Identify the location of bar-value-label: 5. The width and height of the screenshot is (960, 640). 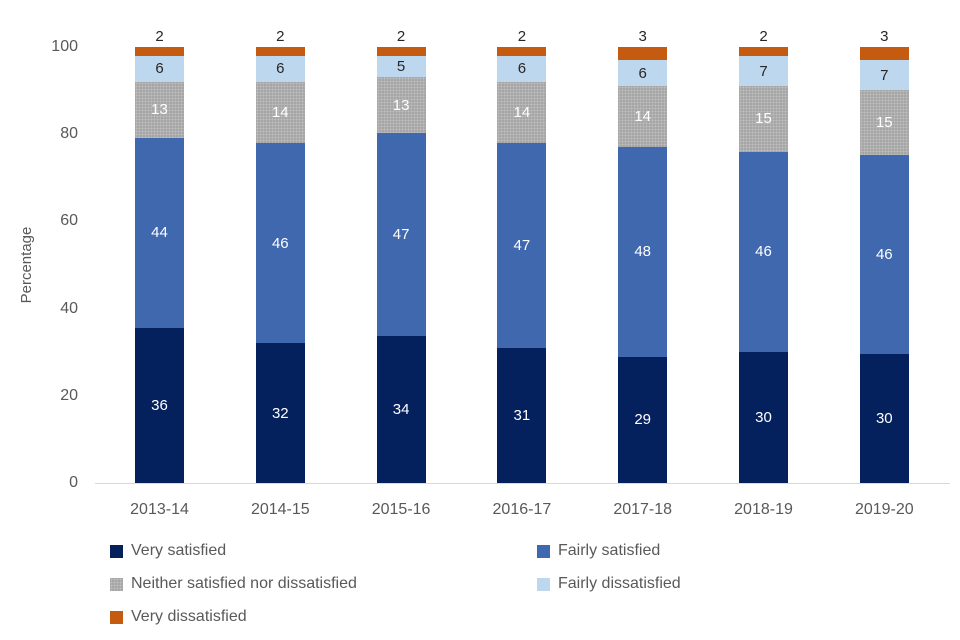
(401, 66).